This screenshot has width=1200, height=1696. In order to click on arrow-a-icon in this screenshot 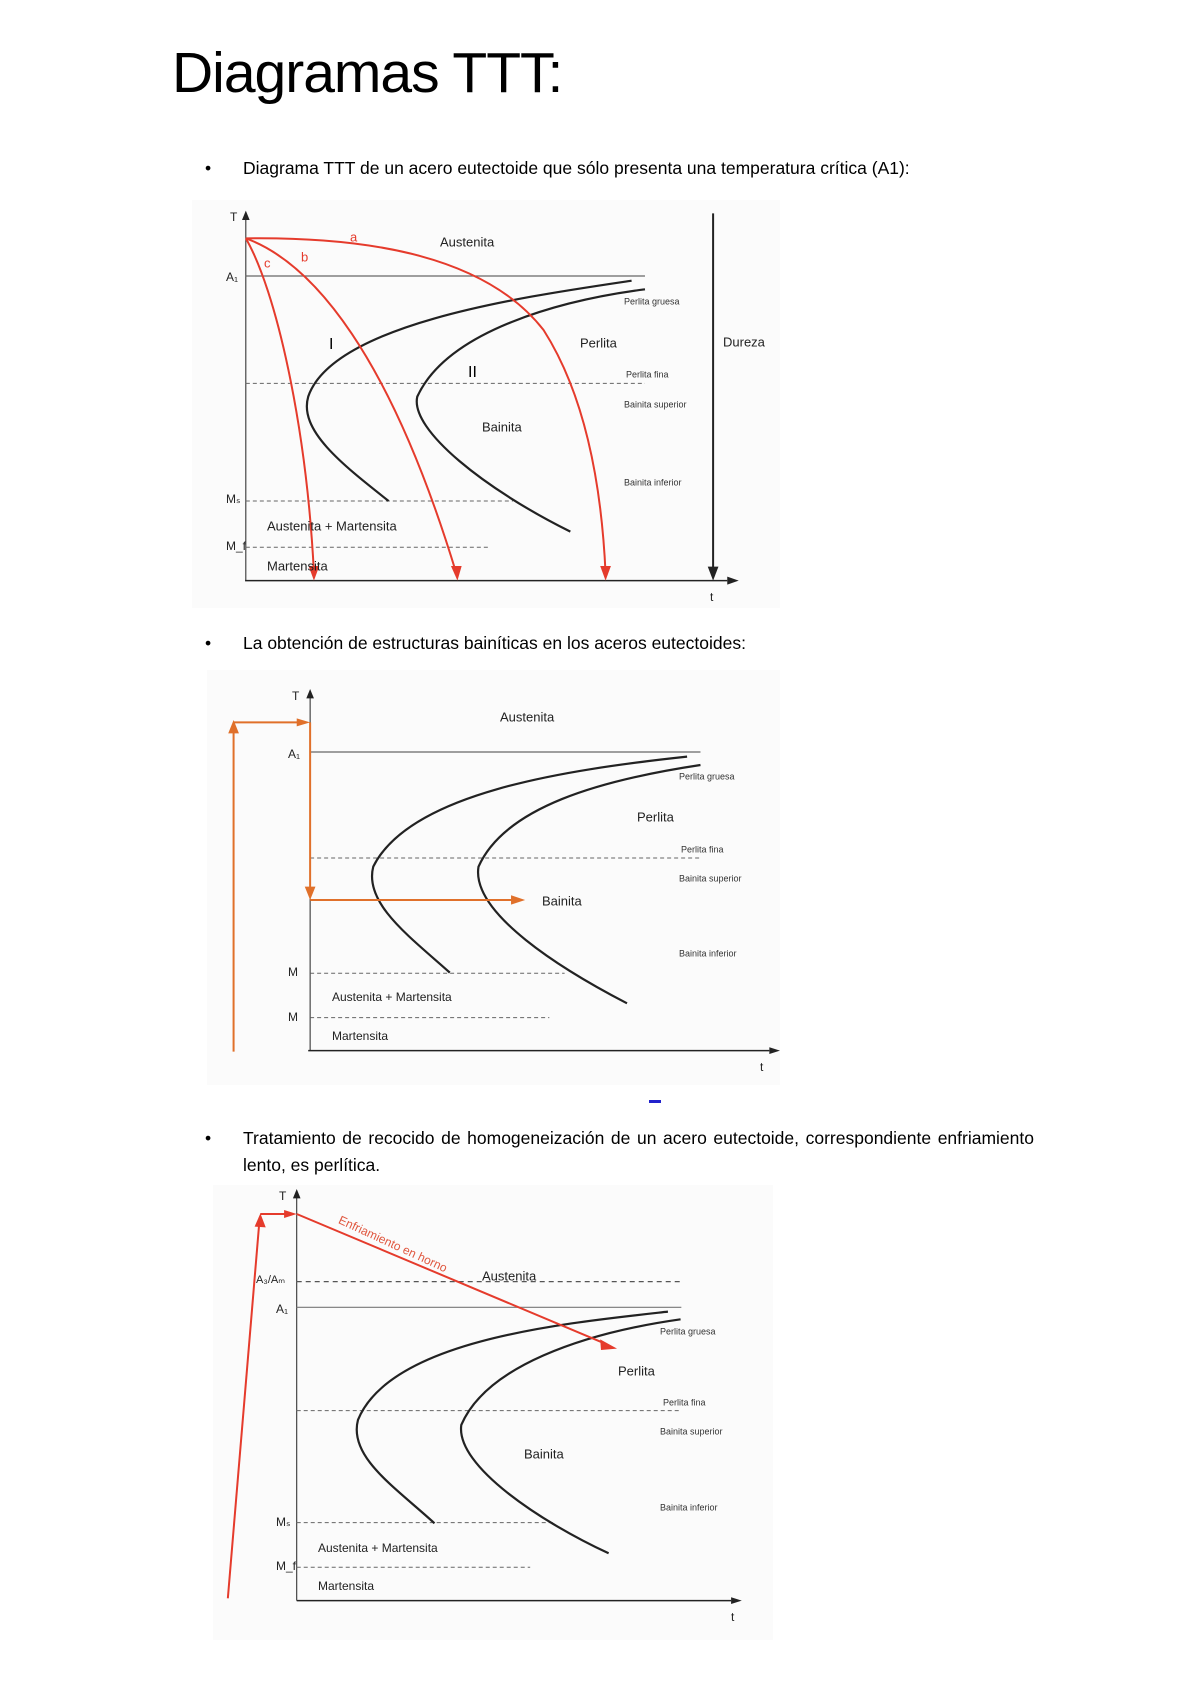, I will do `click(605, 573)`.